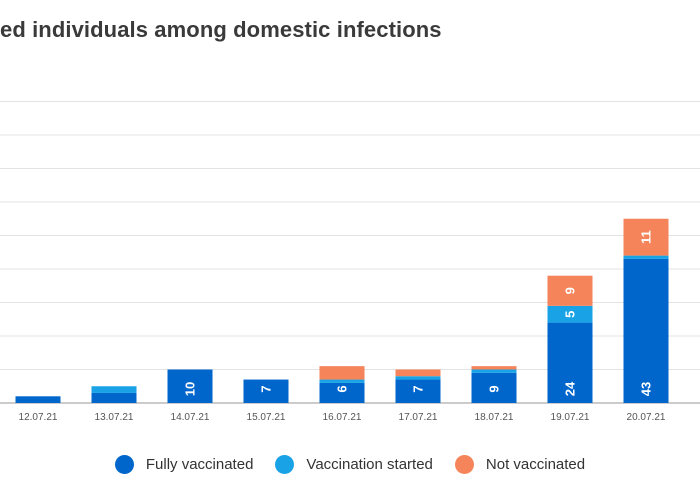  I want to click on chart-title: ed individuals among domestic infections, so click(221, 29).